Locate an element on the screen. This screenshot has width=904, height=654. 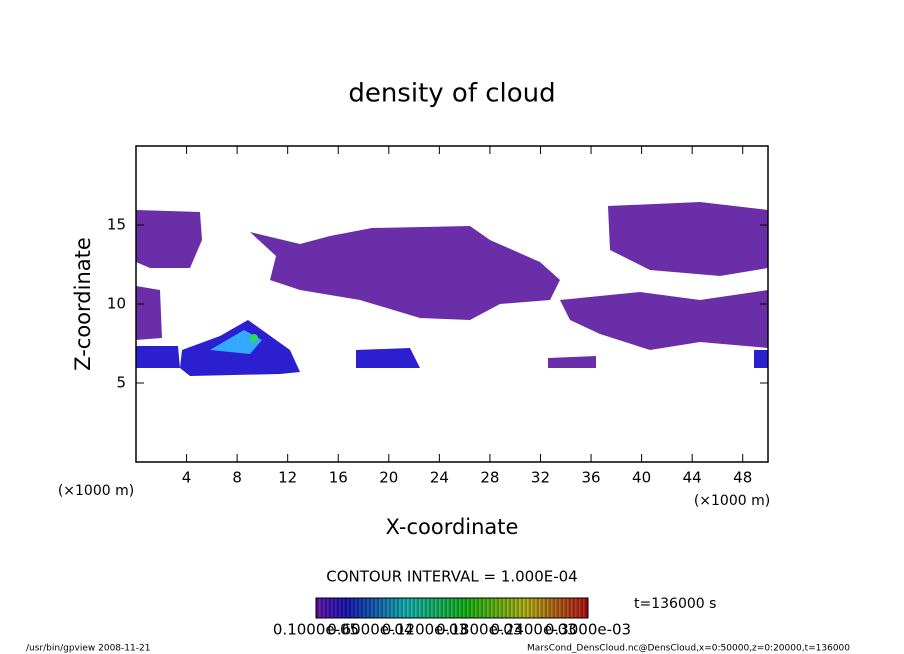
footer-left: /usr/bin/gpview 2008-11-21 is located at coordinates (88, 649).